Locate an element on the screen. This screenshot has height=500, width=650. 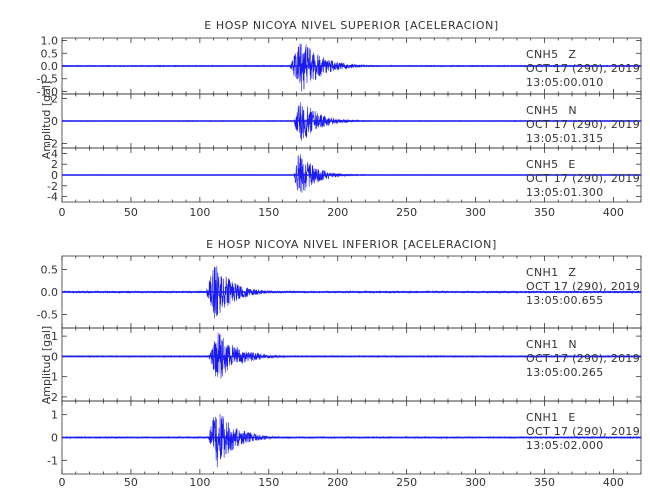
station-component-label: CNH1 N is located at coordinates (551, 344).